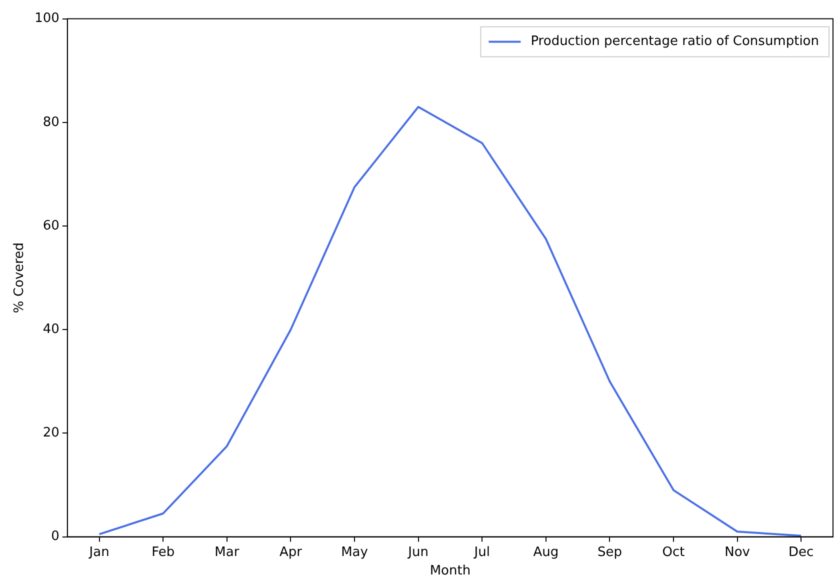  Describe the element at coordinates (51, 226) in the screenshot. I see `y-tick-label: 60` at that location.